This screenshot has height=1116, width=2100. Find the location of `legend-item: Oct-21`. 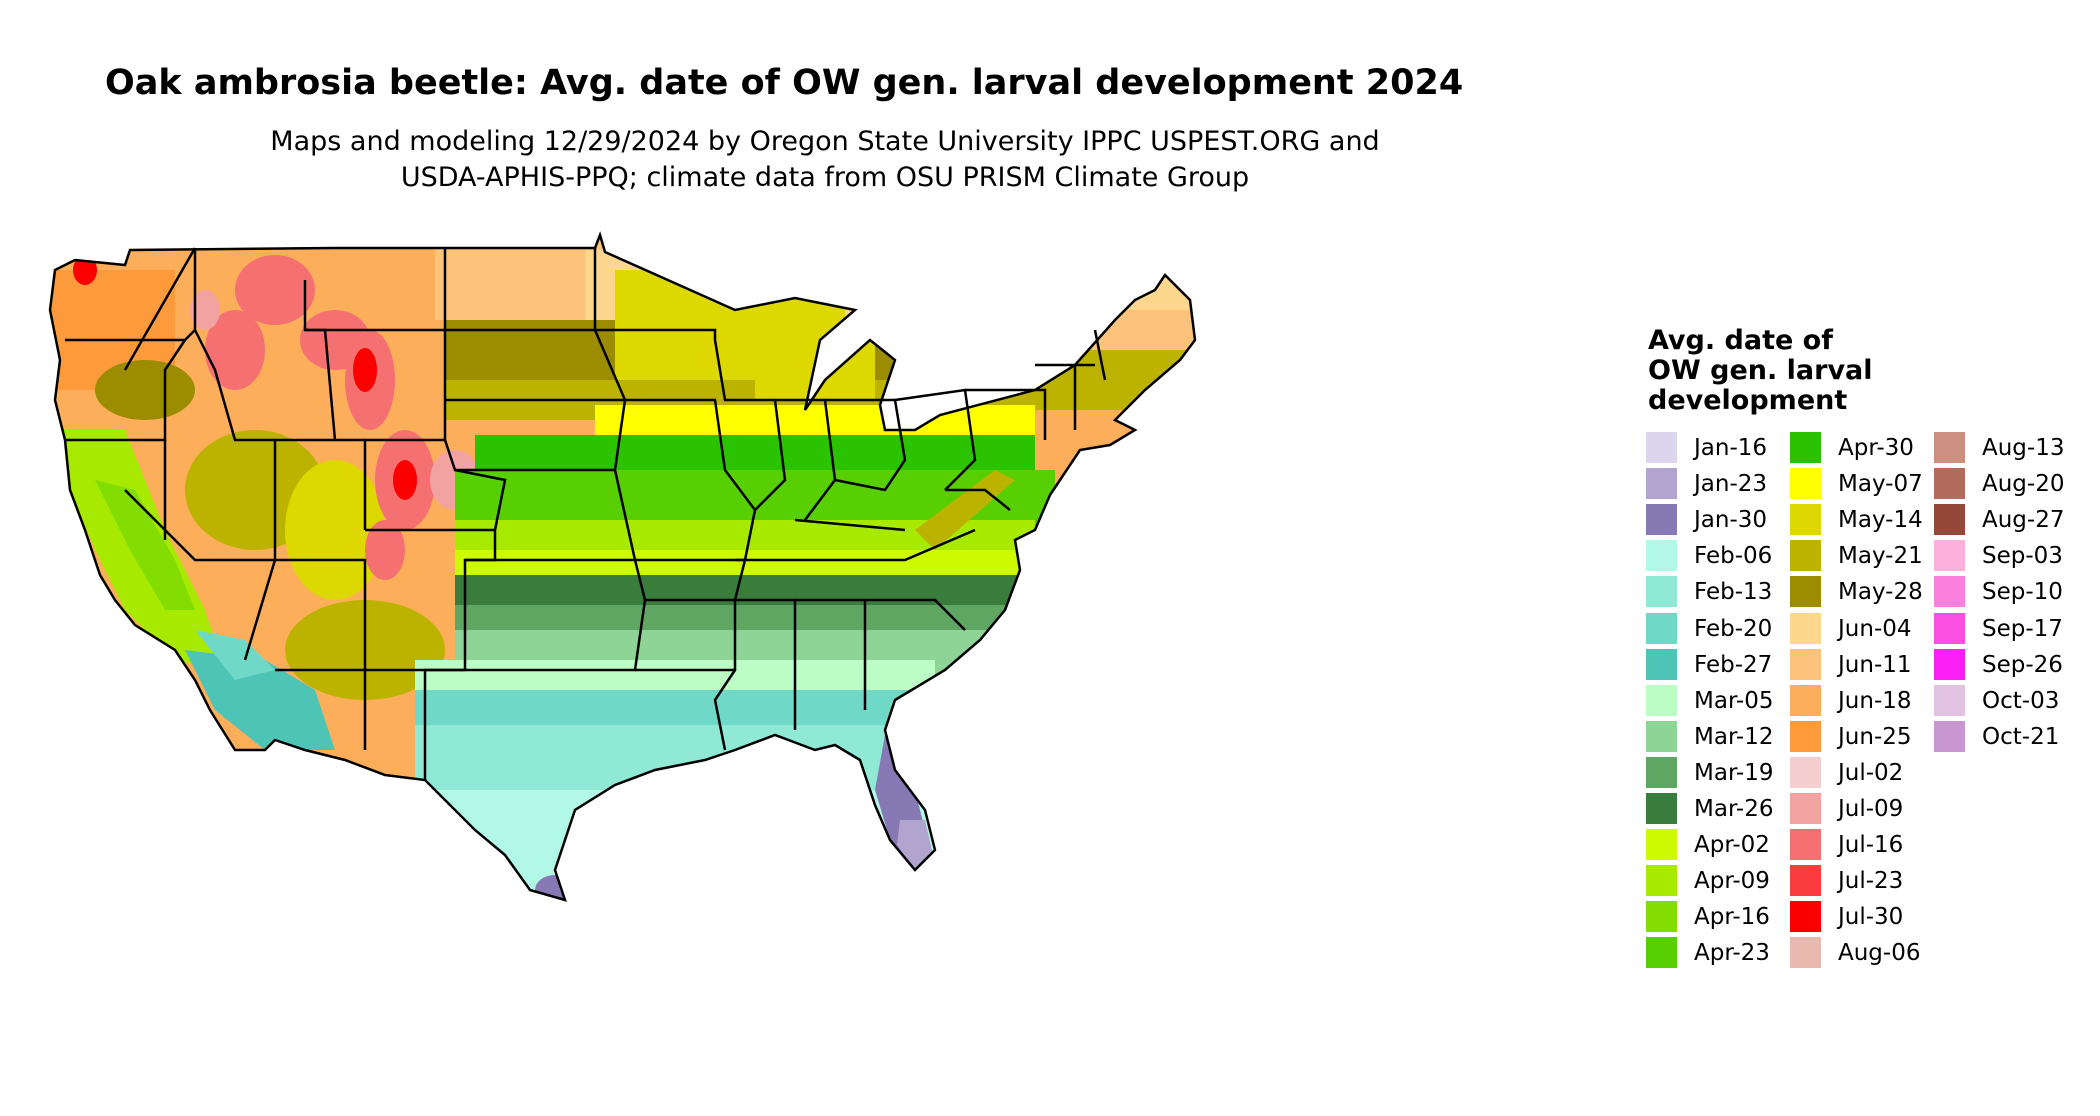

legend-item: Oct-21 is located at coordinates (2009, 737).